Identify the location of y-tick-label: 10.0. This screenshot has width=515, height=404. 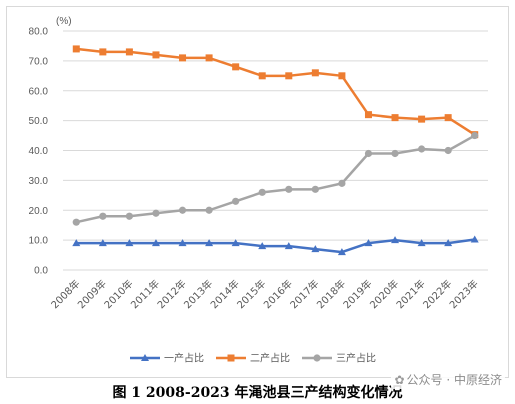
(39, 241).